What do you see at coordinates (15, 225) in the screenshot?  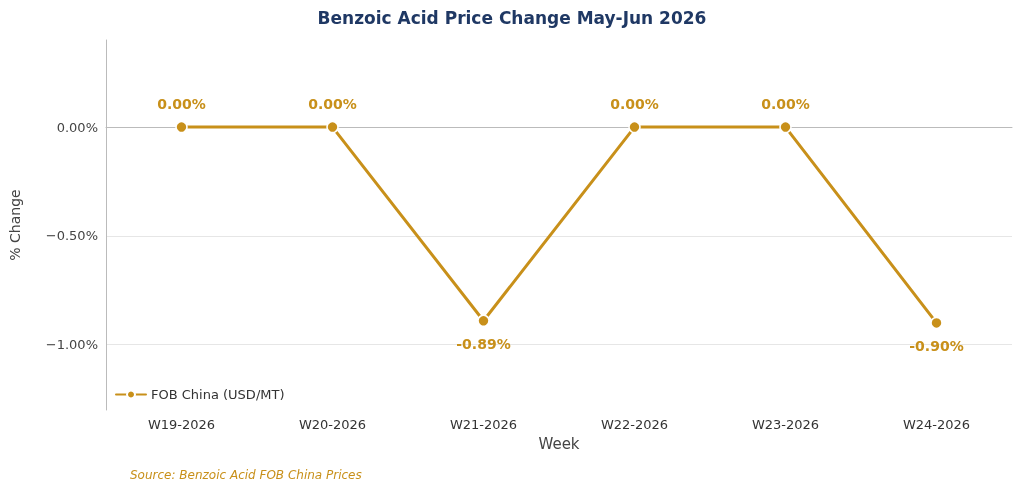 I see `y-axis-title: % Change` at bounding box center [15, 225].